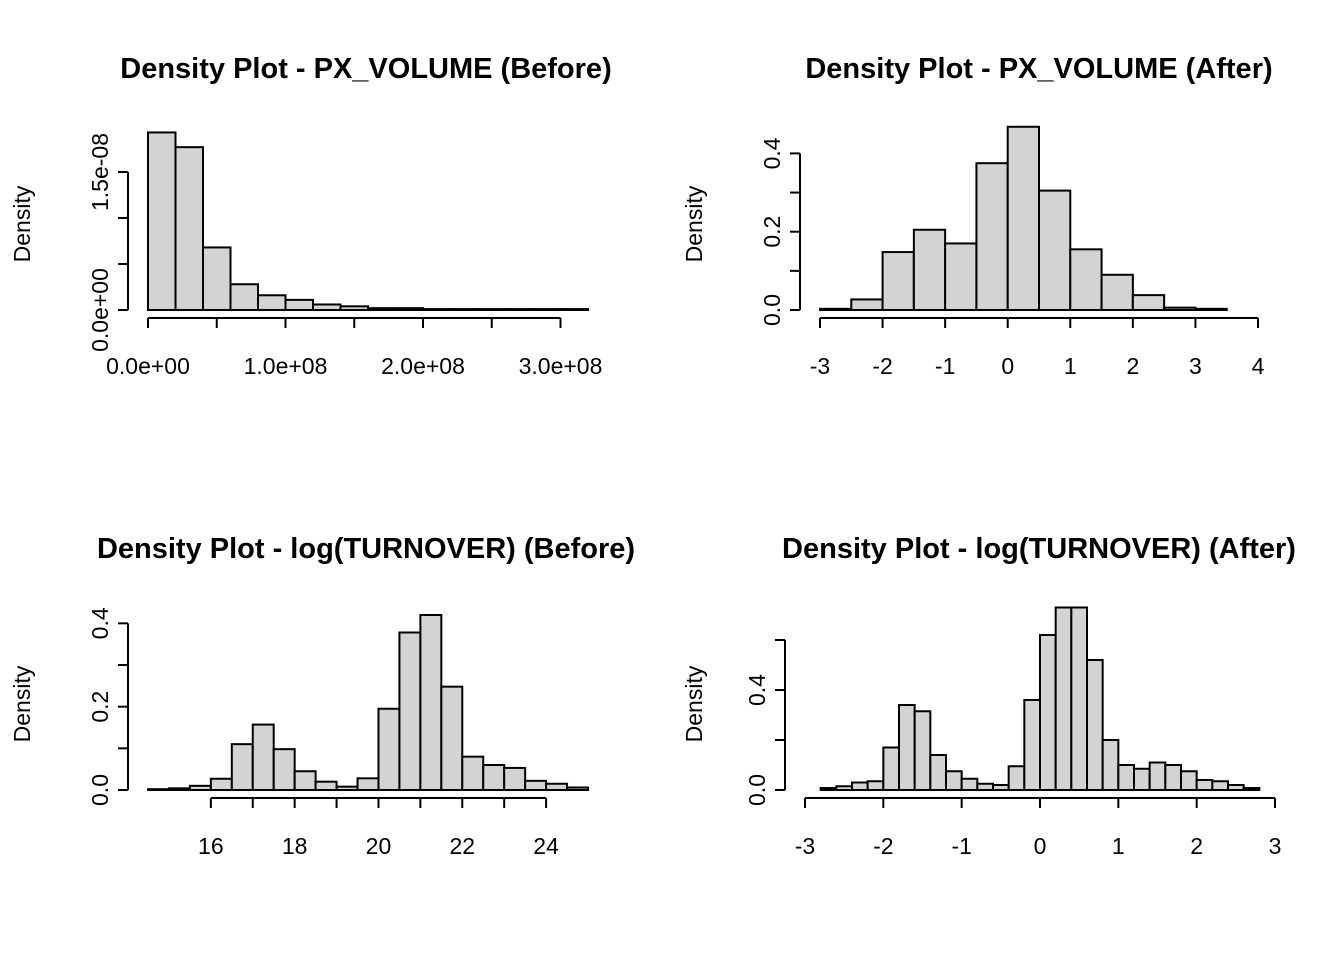 The width and height of the screenshot is (1344, 960). What do you see at coordinates (561, 366) in the screenshot?
I see `x-tick-label: 3.0e+08` at bounding box center [561, 366].